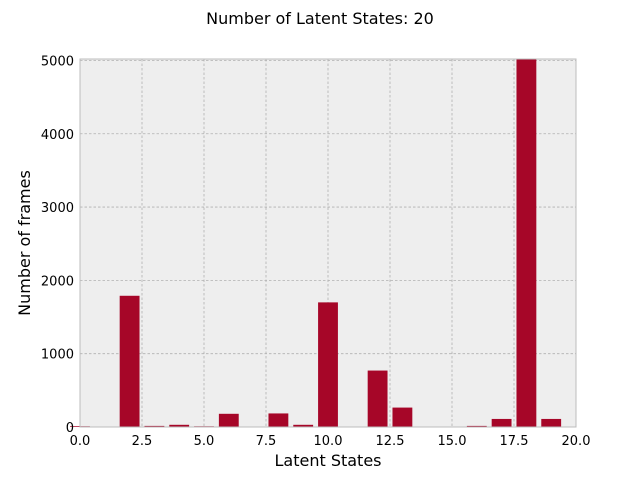 The image size is (640, 480). What do you see at coordinates (57, 61) in the screenshot?
I see `y-tick-label: 5000` at bounding box center [57, 61].